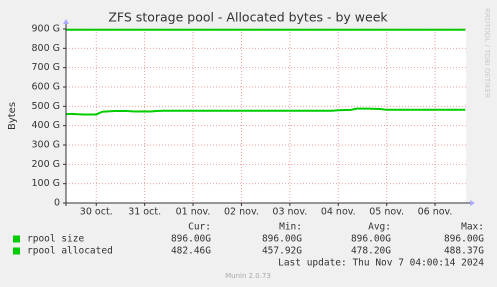  What do you see at coordinates (435, 212) in the screenshot?
I see `x-tick-label: 06 nov.` at bounding box center [435, 212].